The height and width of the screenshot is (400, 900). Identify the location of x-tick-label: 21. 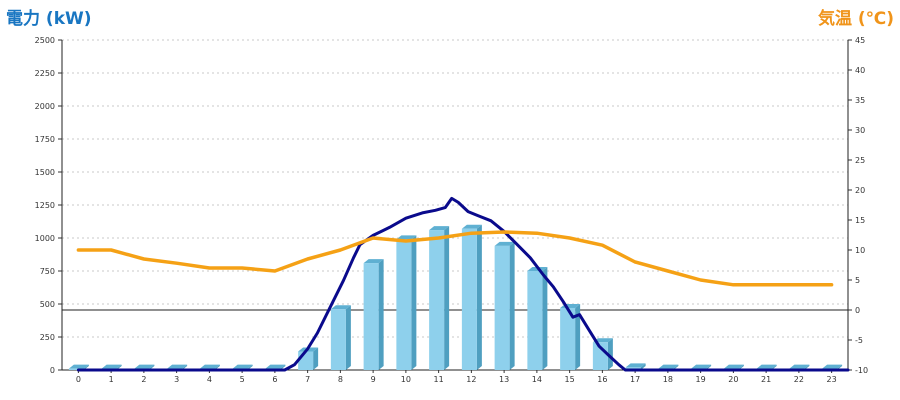
(766, 379).